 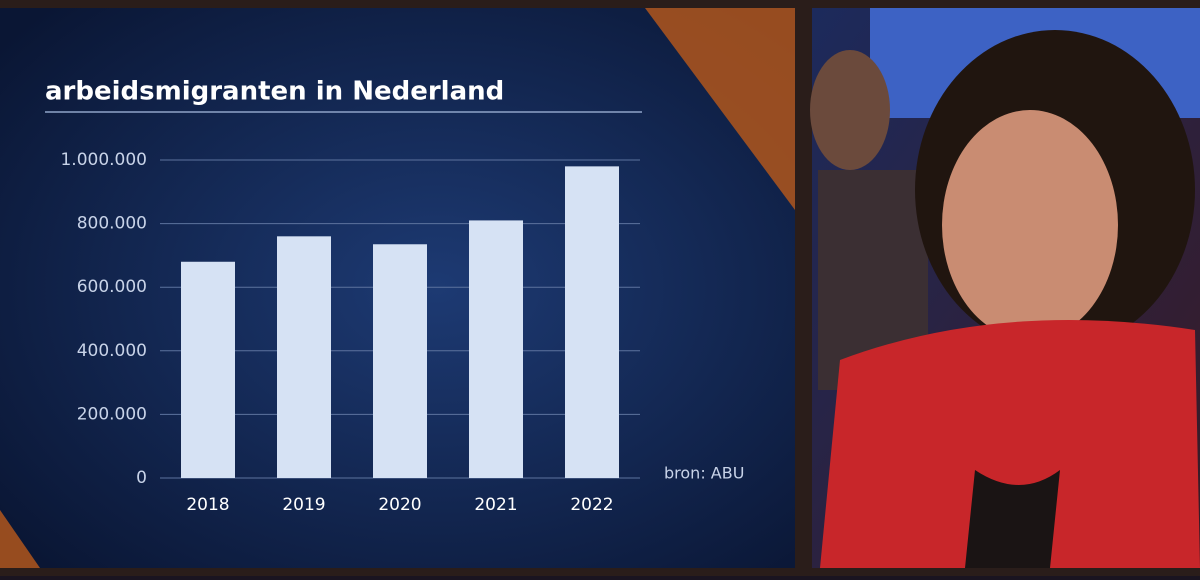 I want to click on x-tick-label: 2022, so click(x=591, y=505).